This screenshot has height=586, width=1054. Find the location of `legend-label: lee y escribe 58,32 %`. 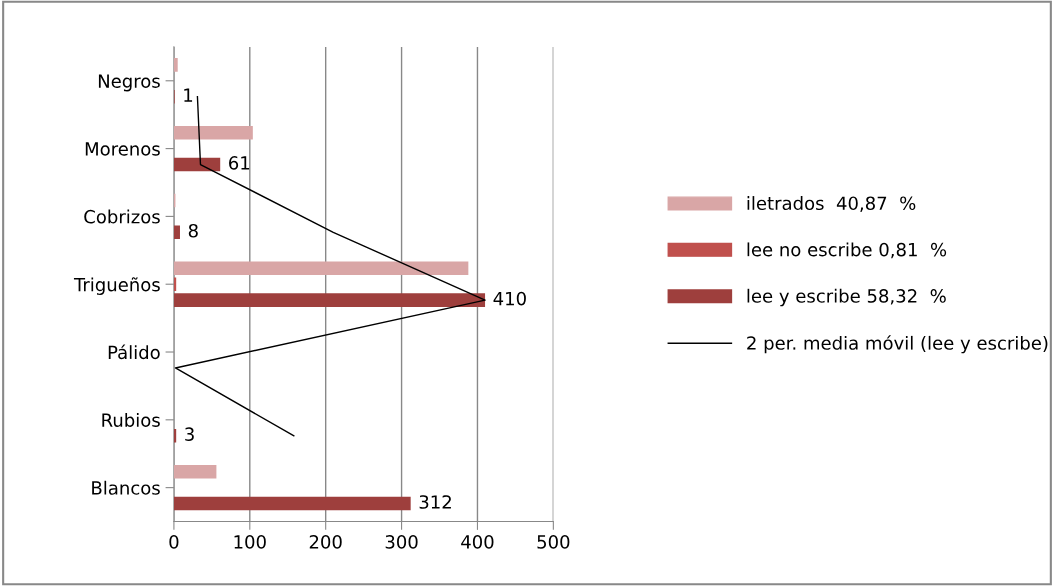

legend-label: lee y escribe 58,32 % is located at coordinates (846, 297).